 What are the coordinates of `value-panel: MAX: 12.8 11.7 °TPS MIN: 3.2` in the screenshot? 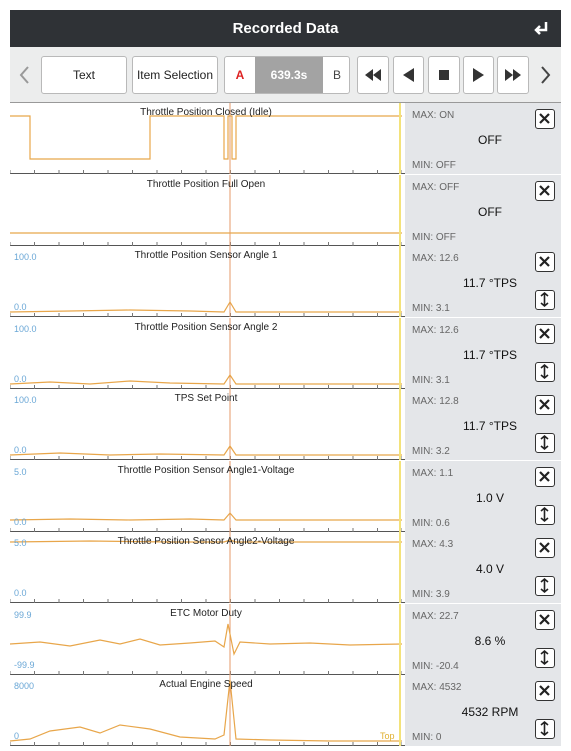 It's located at (483, 424).